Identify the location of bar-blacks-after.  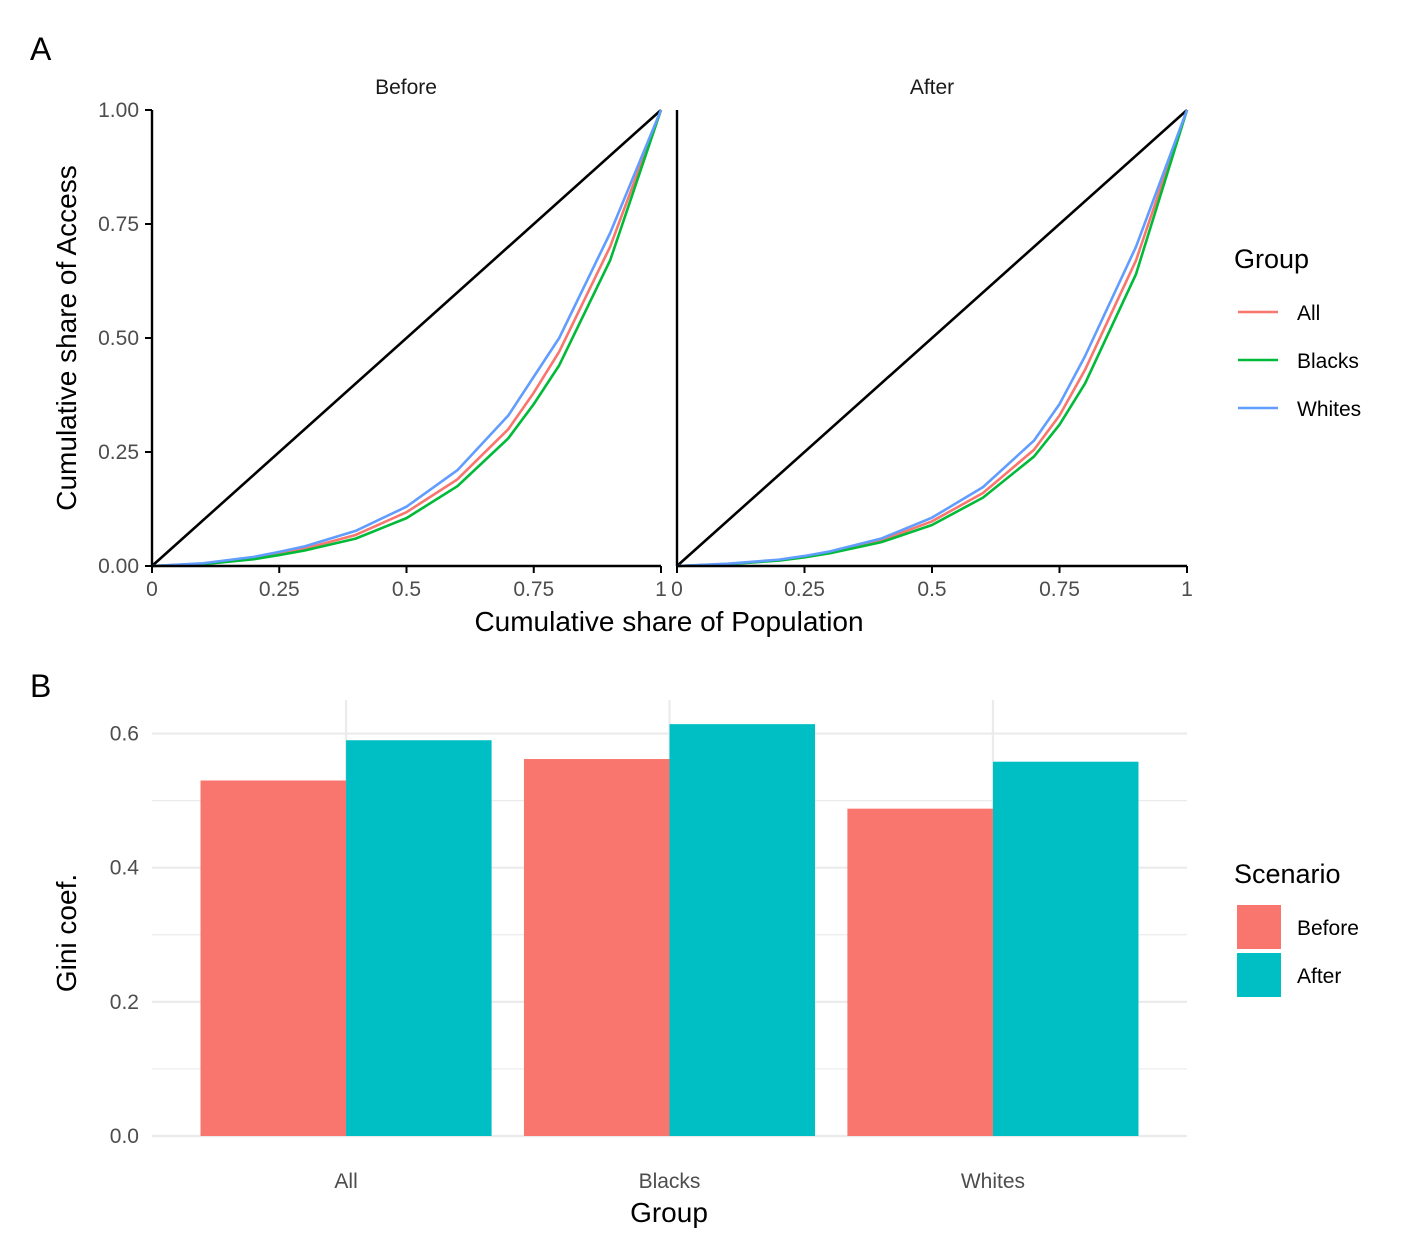
(742, 930).